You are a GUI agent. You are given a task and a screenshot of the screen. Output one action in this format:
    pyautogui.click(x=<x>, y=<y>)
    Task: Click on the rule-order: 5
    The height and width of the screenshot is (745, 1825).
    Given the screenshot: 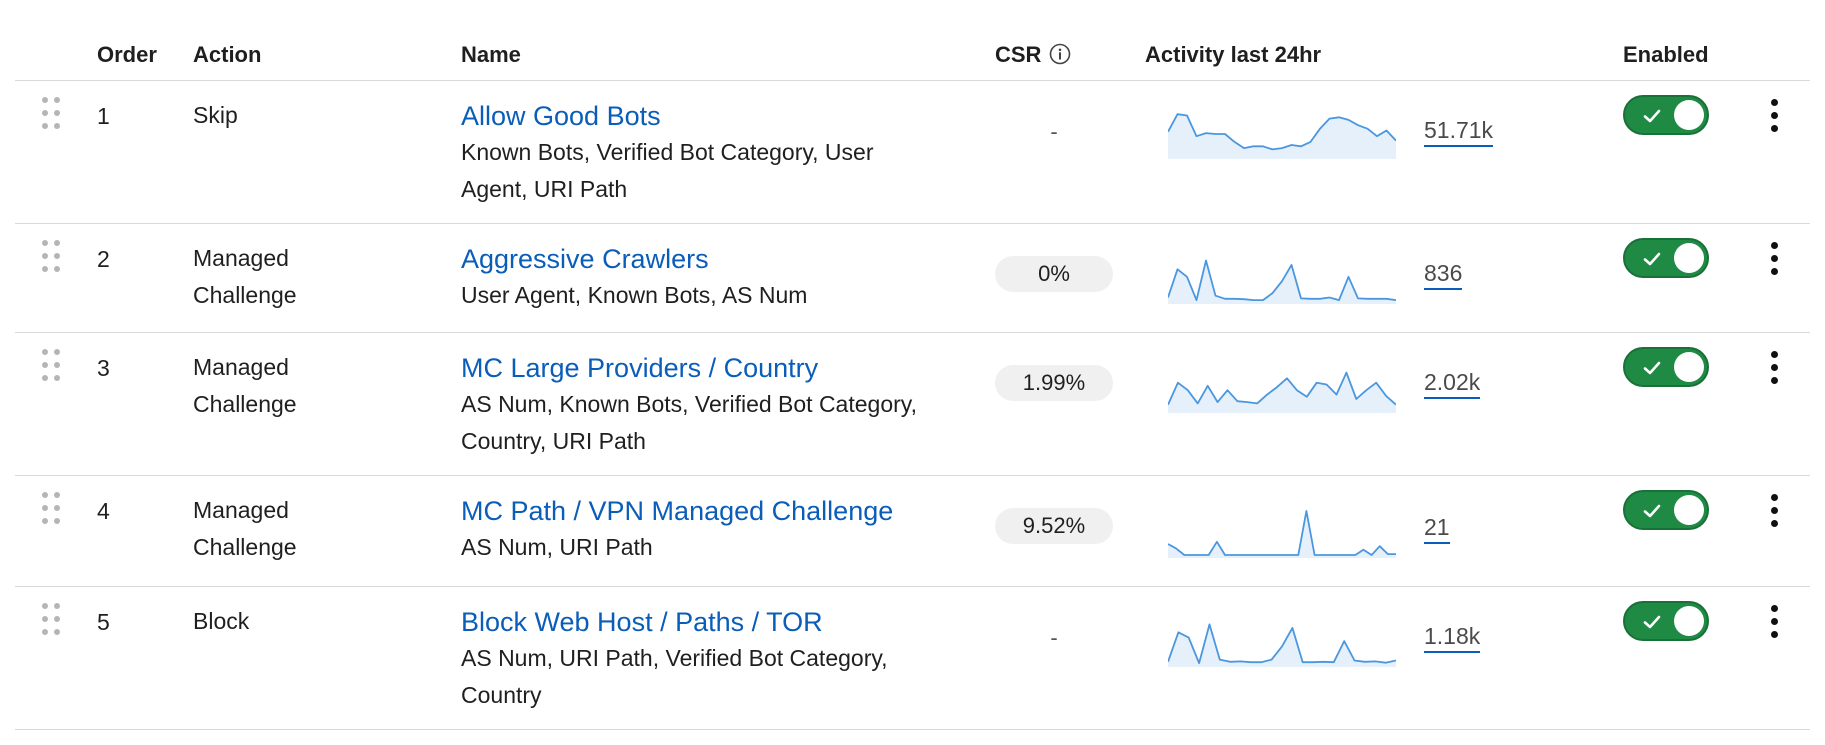 What is the action you would take?
    pyautogui.click(x=103, y=622)
    